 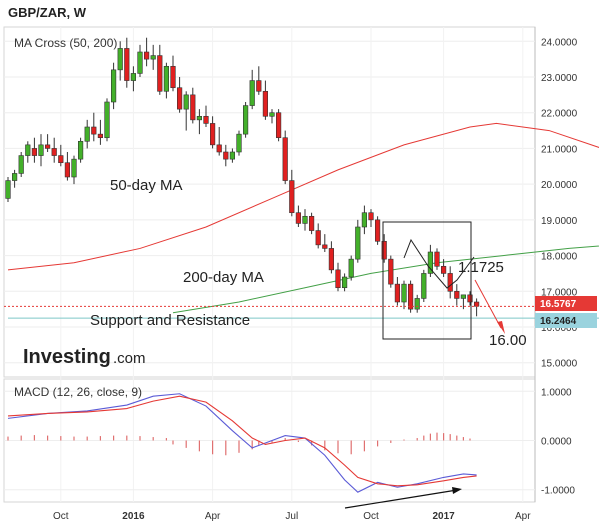 I want to click on macd-lines, so click(x=242, y=443).